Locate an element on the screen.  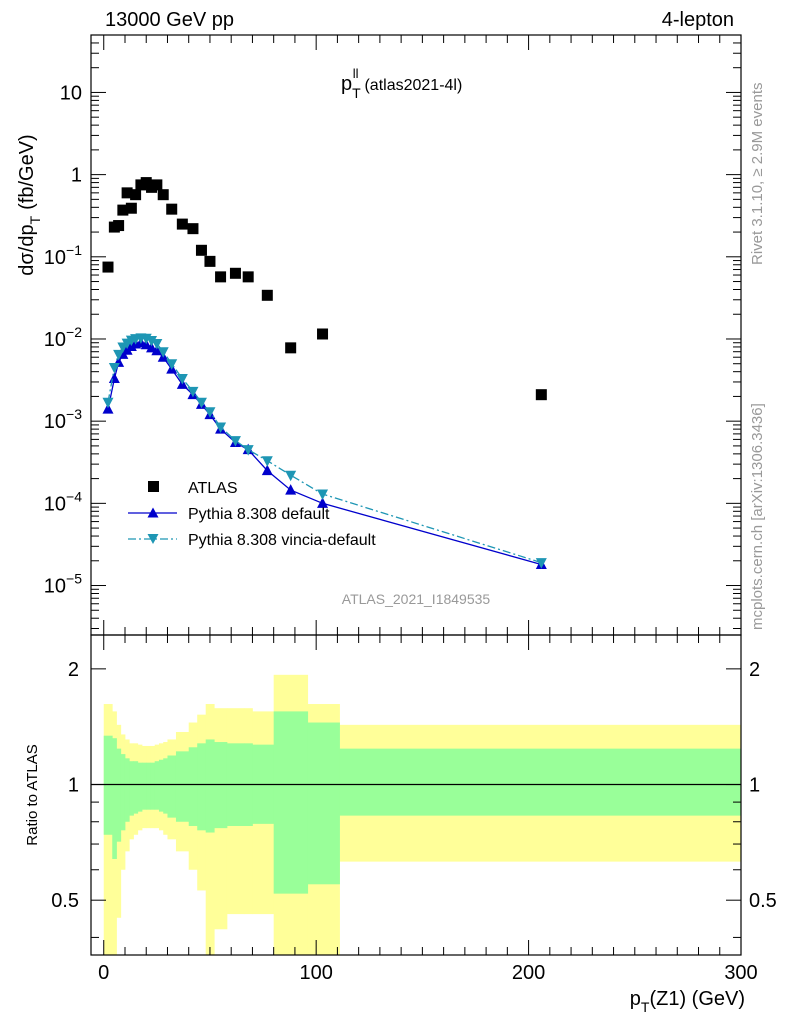
main-y-tick-label: 10⁻¹ is located at coordinates (63, 255).